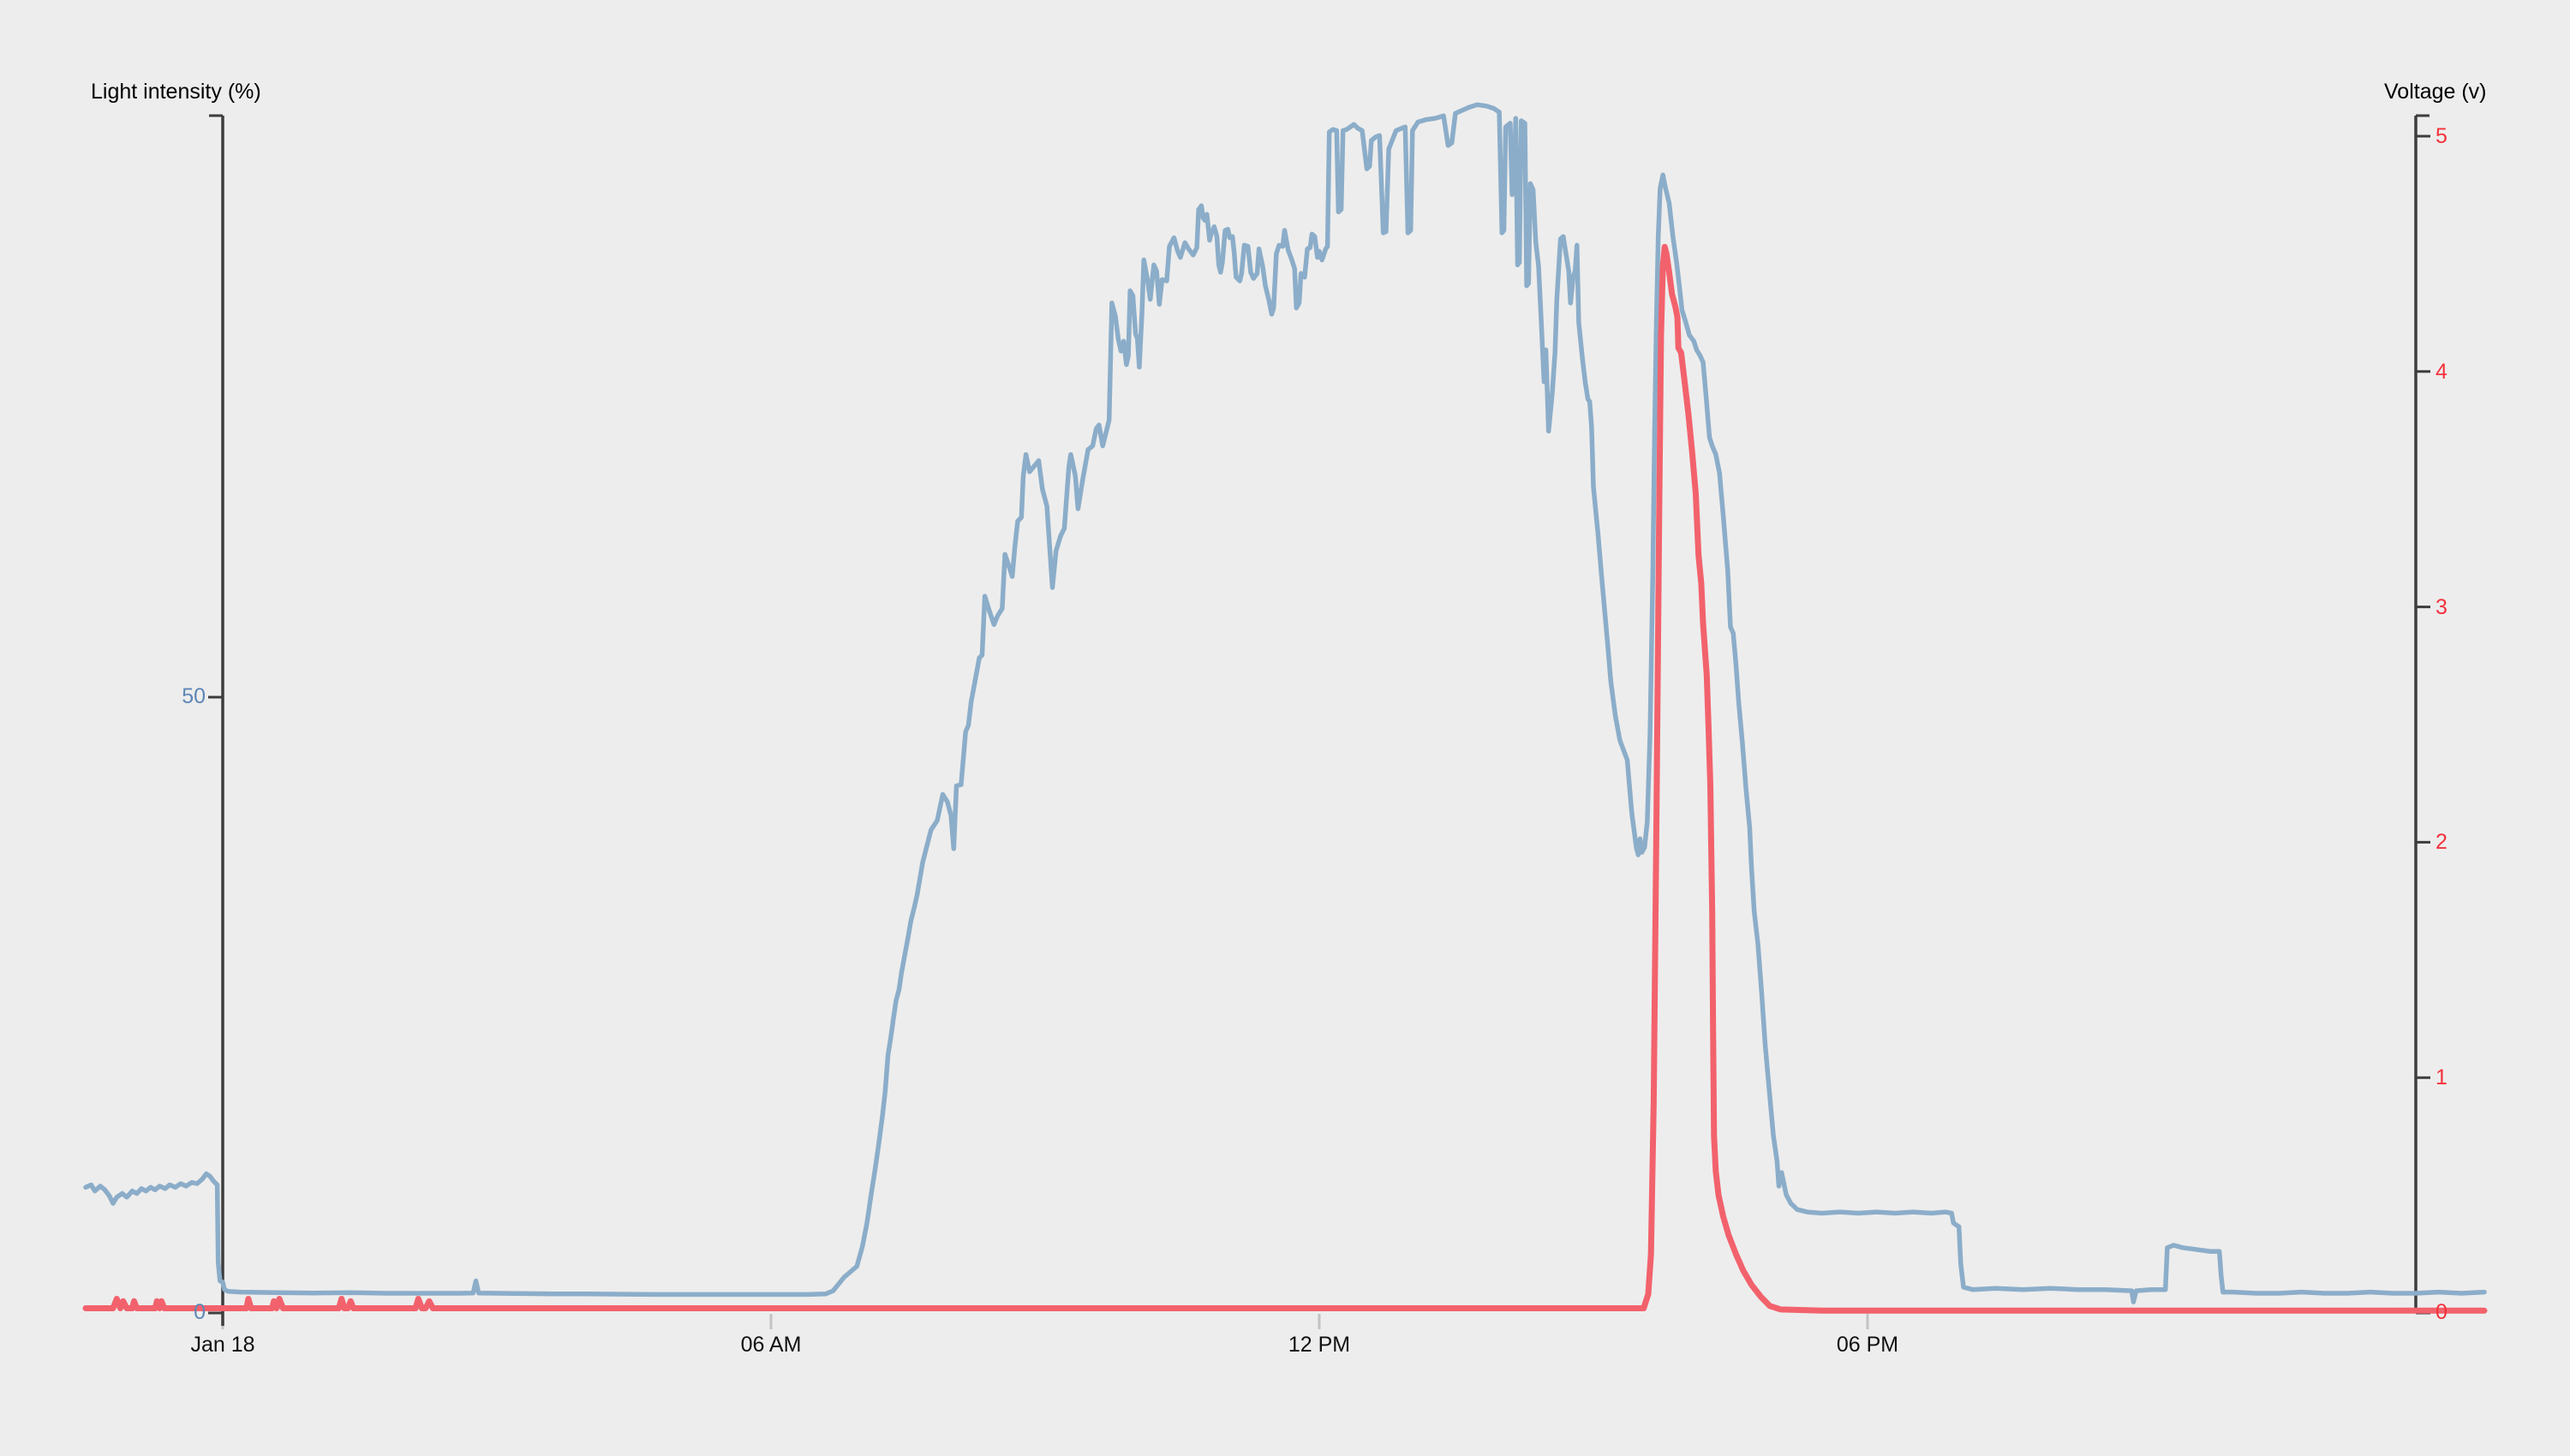 This screenshot has width=2570, height=1456. Describe the element at coordinates (2441, 372) in the screenshot. I see `right-axis-tick-label-4: 4` at that location.